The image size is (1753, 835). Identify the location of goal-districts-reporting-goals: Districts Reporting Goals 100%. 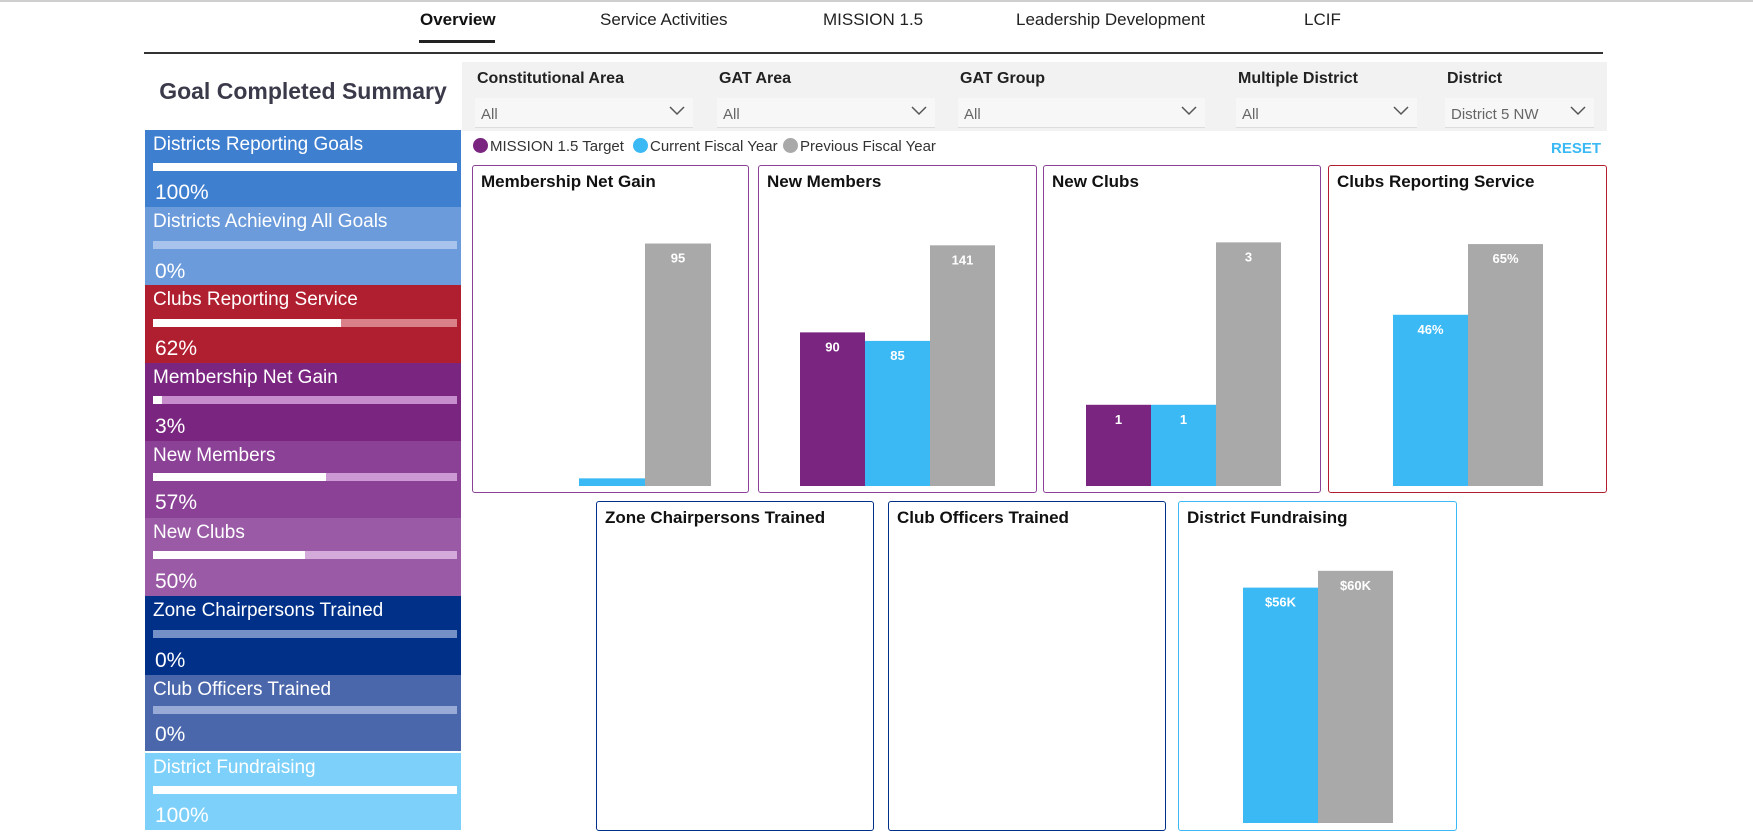
(303, 168).